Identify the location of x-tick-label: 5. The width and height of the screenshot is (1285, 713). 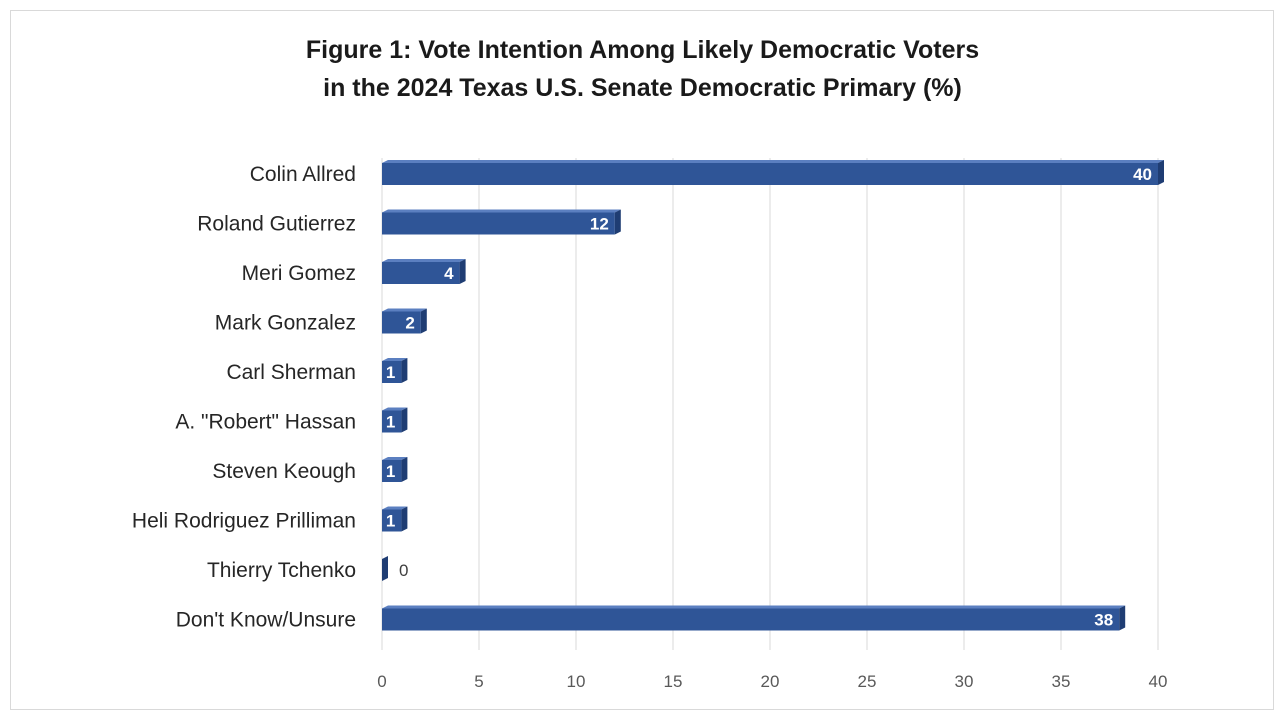
(478, 681).